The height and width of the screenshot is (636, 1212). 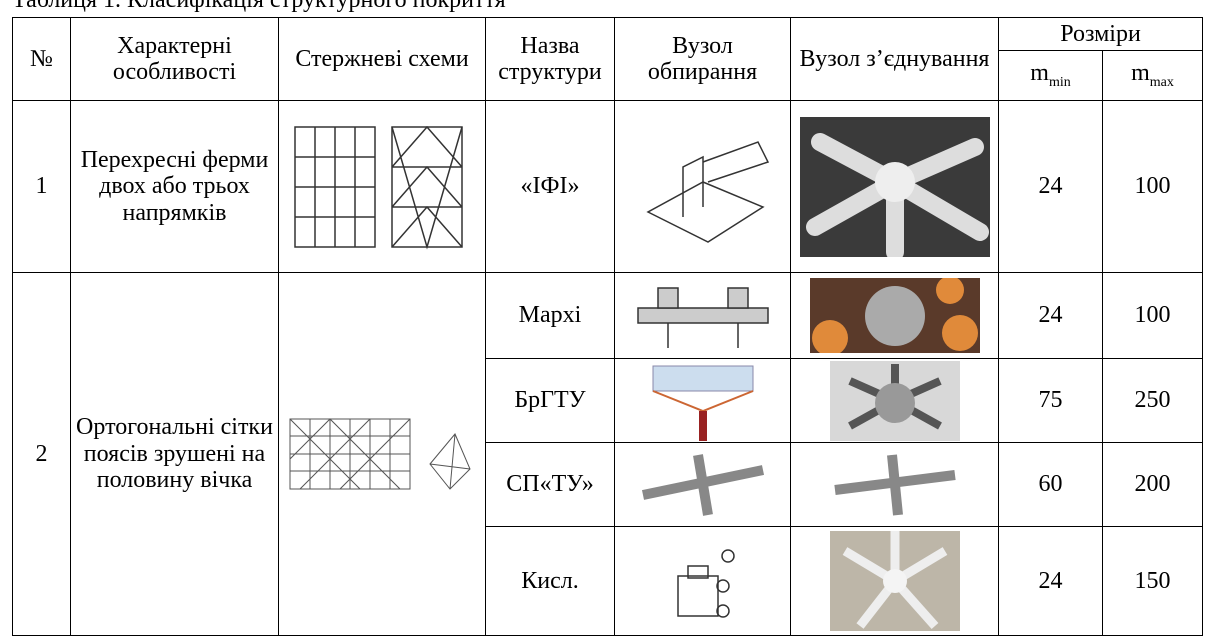 What do you see at coordinates (1050, 400) in the screenshot?
I see `cell: 75` at bounding box center [1050, 400].